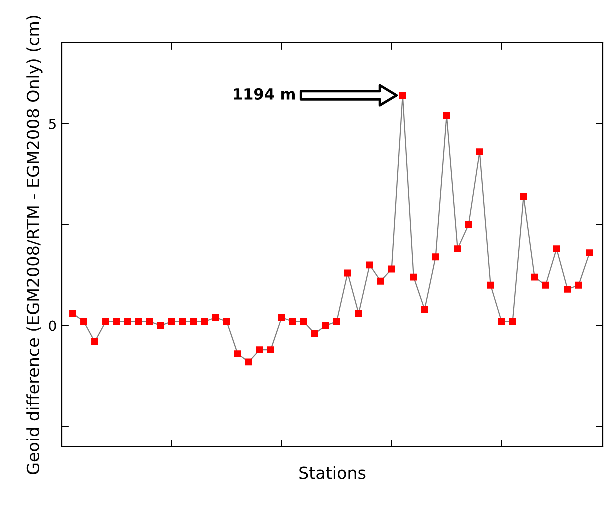 This screenshot has height=511, width=605. I want to click on x-axis-title: Stations, so click(333, 473).